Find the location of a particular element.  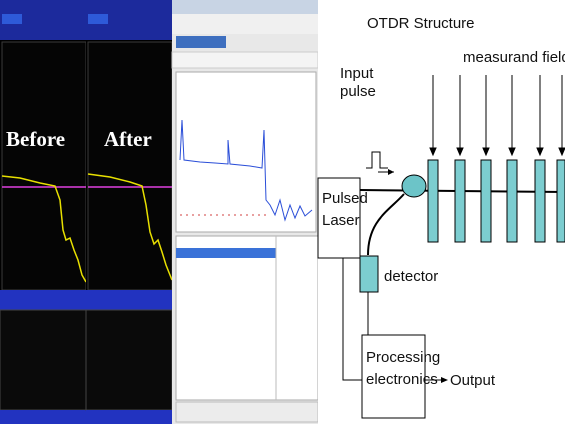

measurand-field: measurand field is located at coordinates (514, 57).